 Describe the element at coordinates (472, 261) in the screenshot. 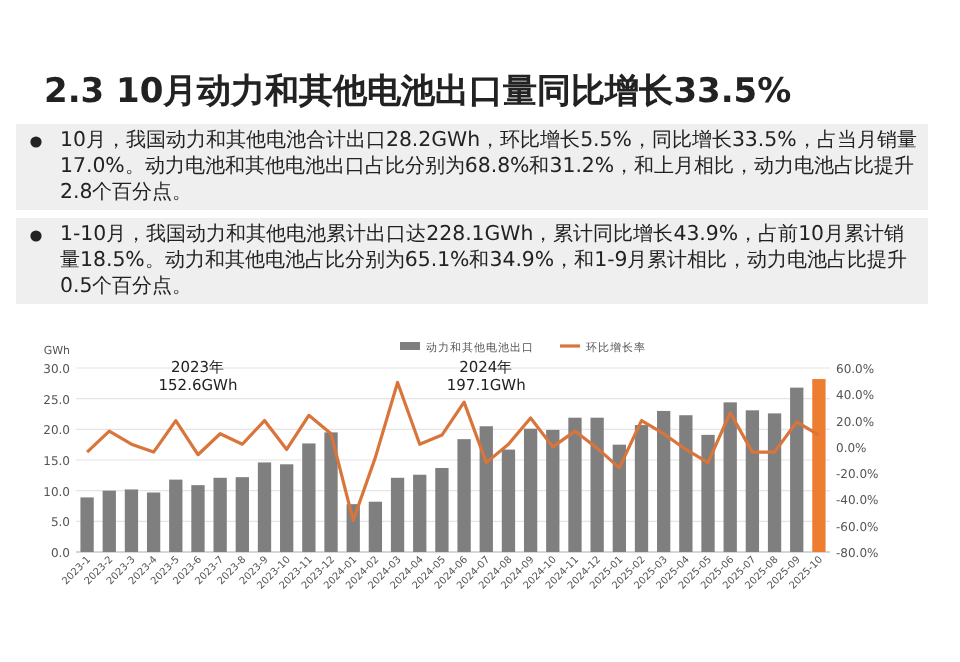

I see `text: 1-10月，我国动力和其他电池累计出口达228.1GWh，累计同比增长43.9%，占前10月累计销量18.5%。动力和其他电池占比分别为65.1%和34.9%，和1-9月累计相比，动力电池占比提升0.5个百分点。` at that location.